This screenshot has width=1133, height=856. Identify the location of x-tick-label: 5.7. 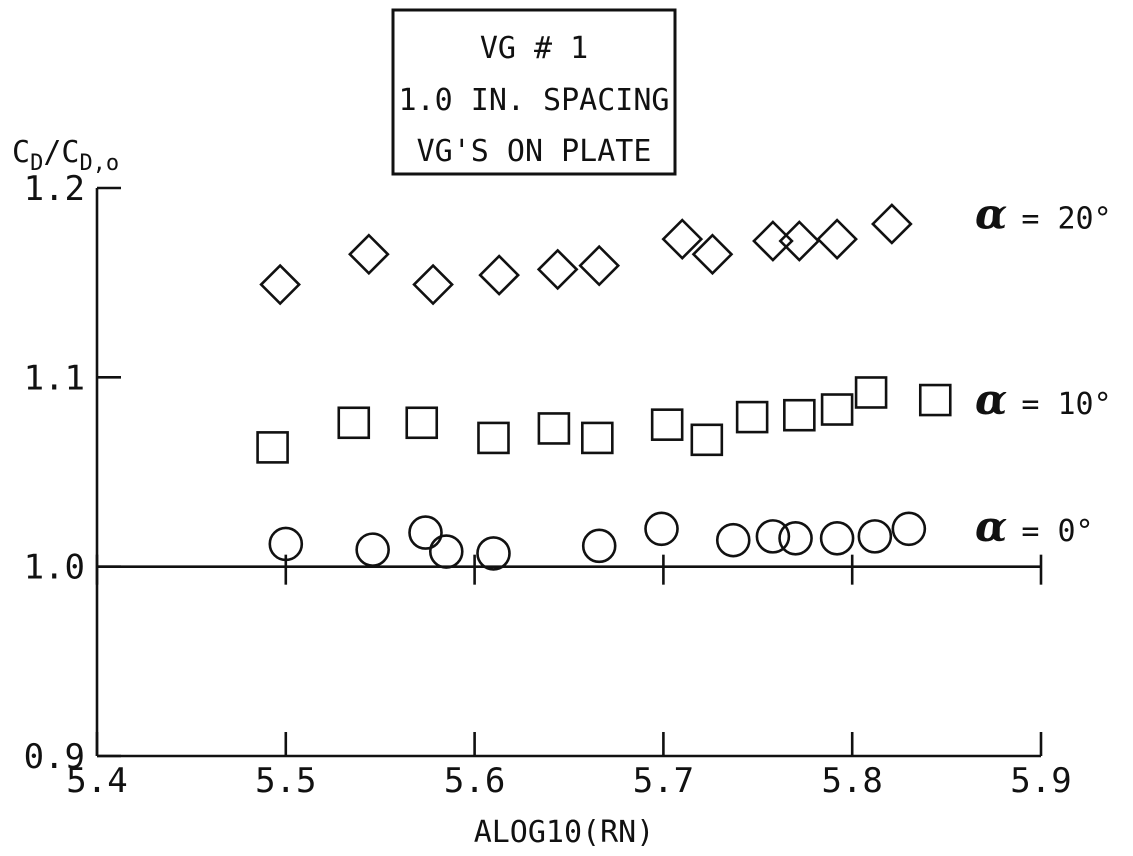
(663, 781).